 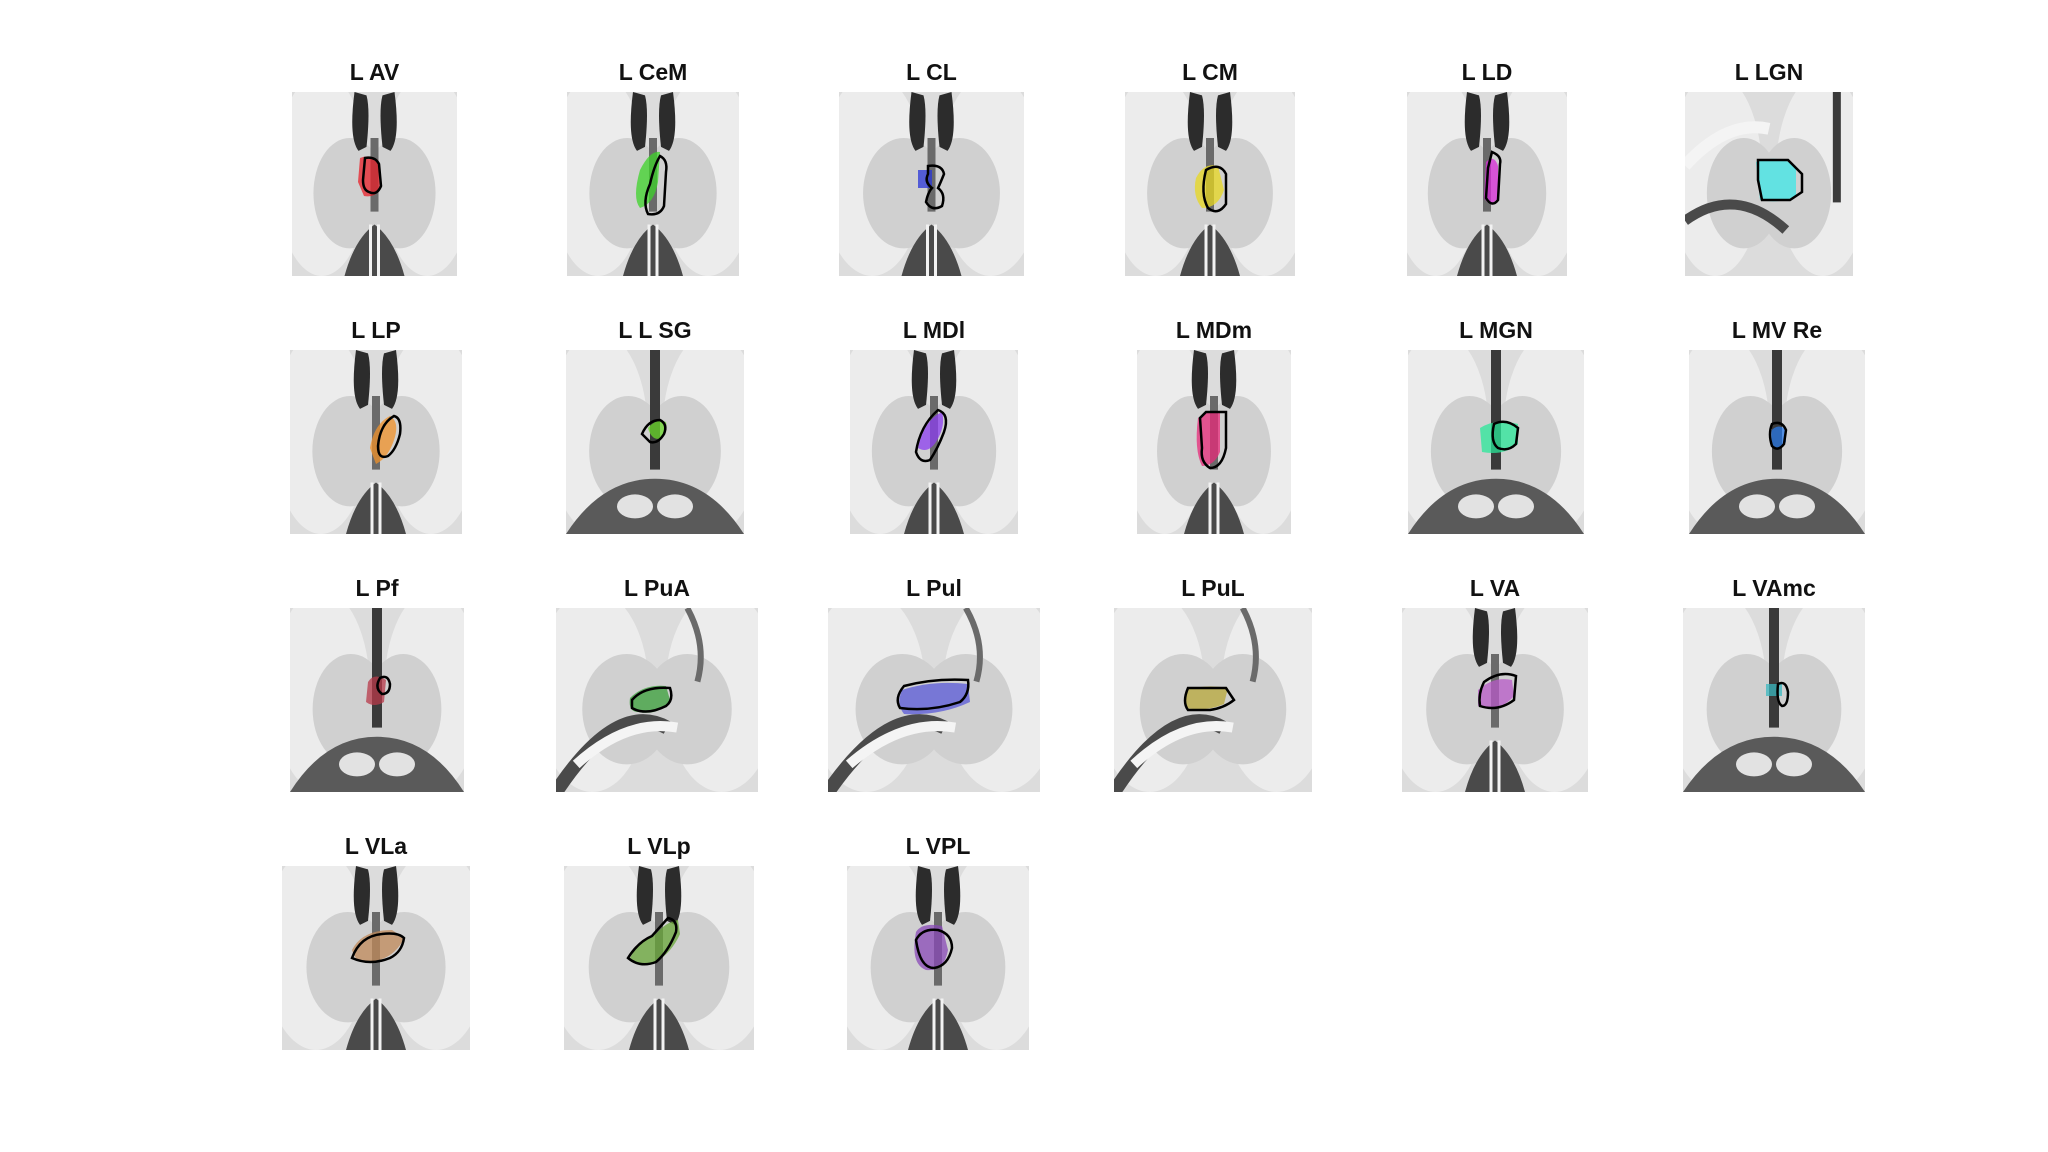 I want to click on panel-title: L VLa, so click(x=376, y=846).